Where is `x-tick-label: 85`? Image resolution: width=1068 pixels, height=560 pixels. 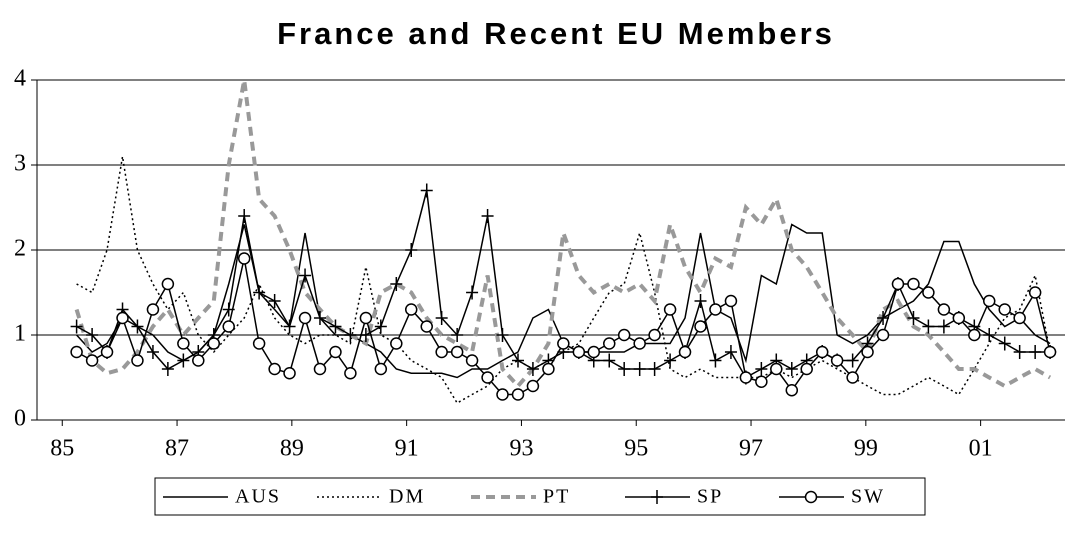
x-tick-label: 85 is located at coordinates (62, 449).